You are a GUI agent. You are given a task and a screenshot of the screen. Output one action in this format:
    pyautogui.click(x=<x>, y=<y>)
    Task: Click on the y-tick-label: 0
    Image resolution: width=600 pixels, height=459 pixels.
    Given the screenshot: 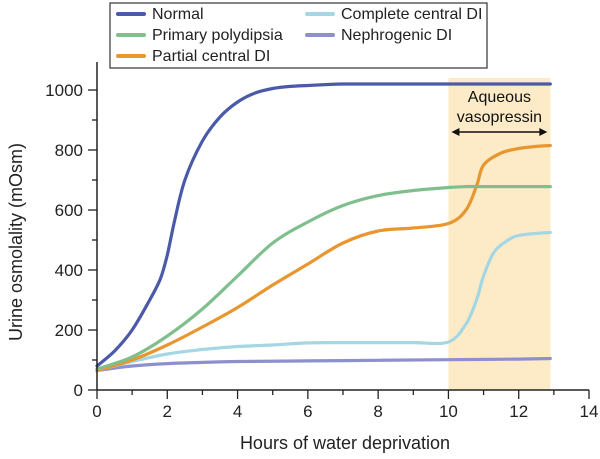 What is the action you would take?
    pyautogui.click(x=78, y=390)
    